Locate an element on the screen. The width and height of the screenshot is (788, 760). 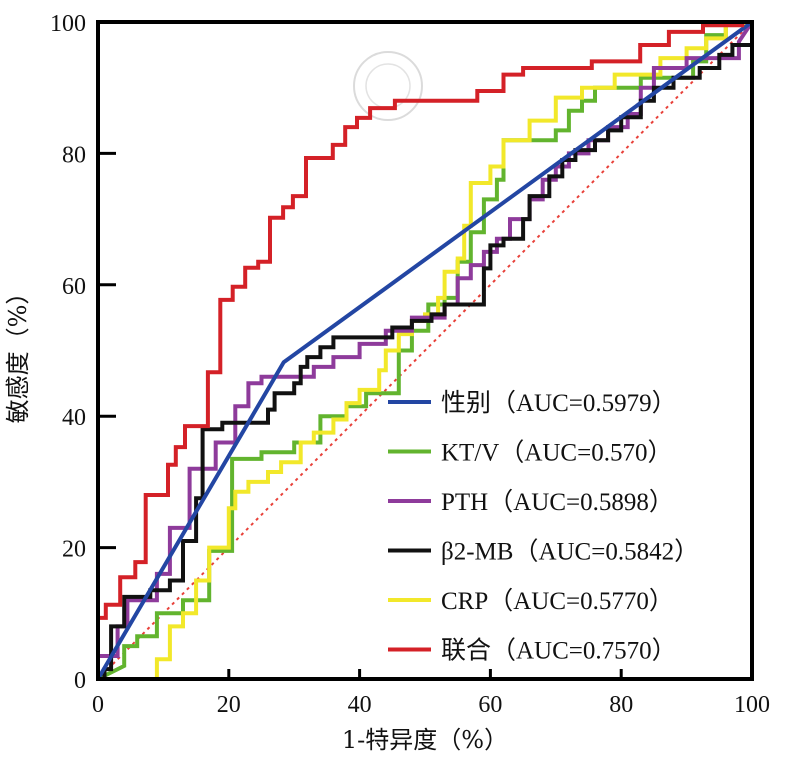
y-tick-label: 0 is located at coordinates (80, 681).